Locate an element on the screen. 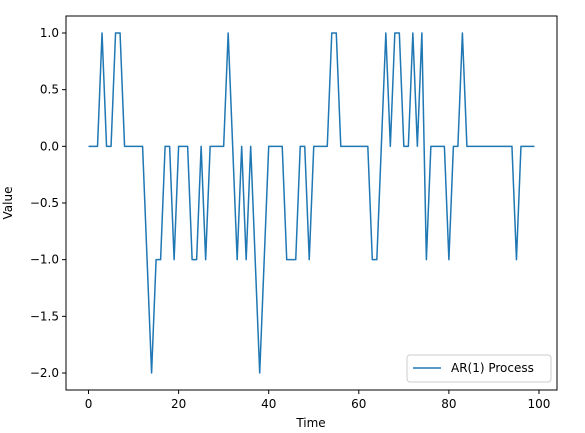  legend-box is located at coordinates (479, 368).